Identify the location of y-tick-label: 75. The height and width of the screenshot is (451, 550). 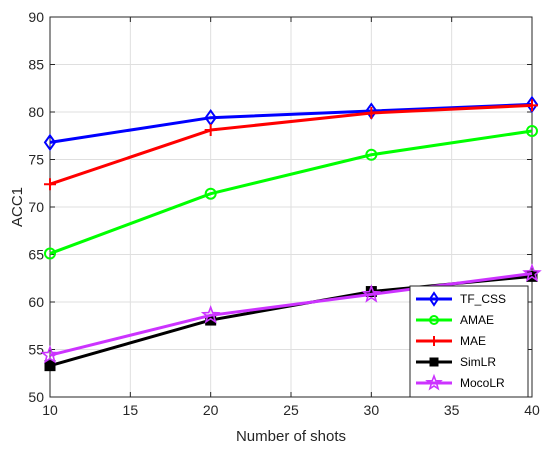
(36, 160).